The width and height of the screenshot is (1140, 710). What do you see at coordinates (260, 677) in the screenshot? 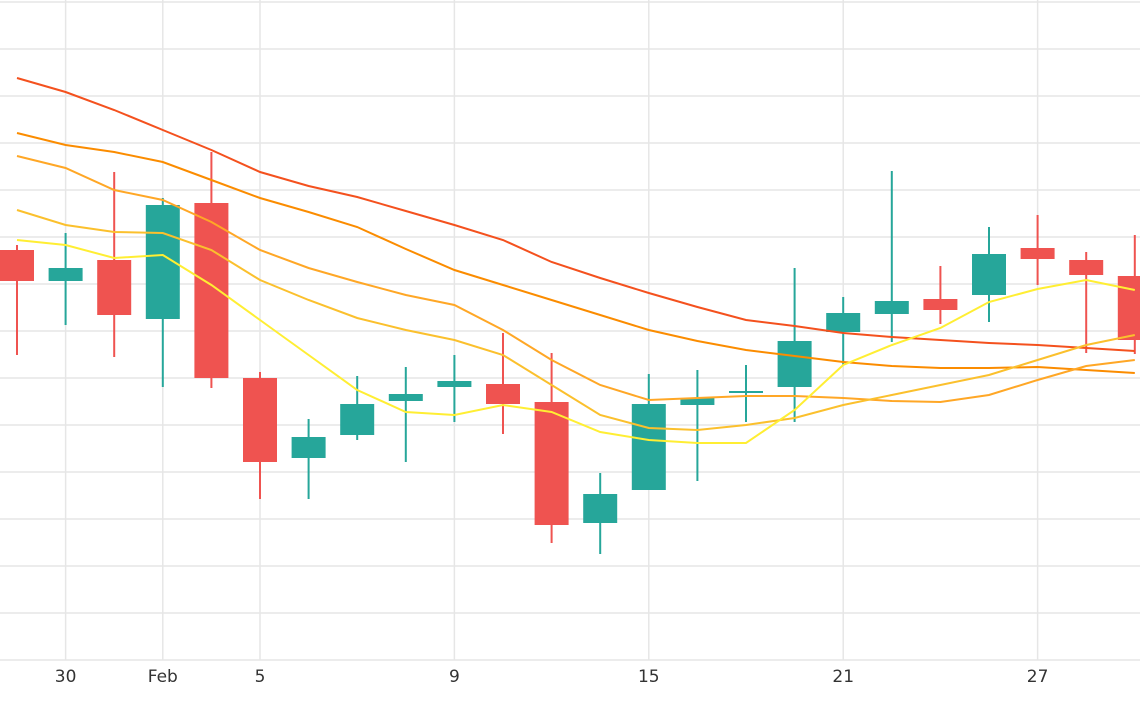
I see `x-tick-label: 5` at bounding box center [260, 677].